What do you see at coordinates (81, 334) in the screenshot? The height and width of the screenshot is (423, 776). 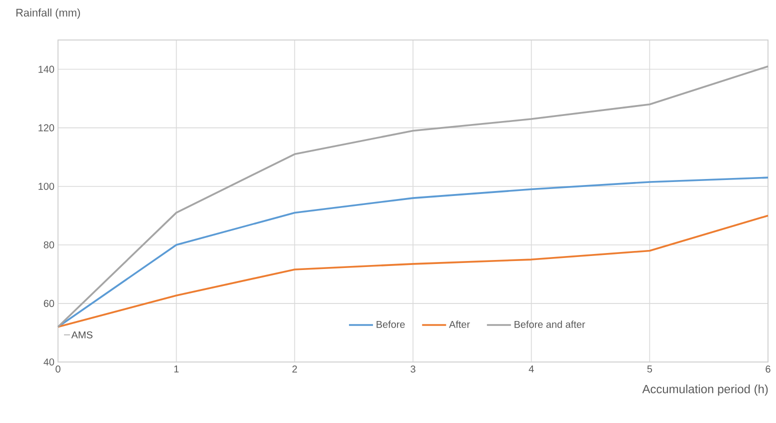 I see `annotation: AMS` at bounding box center [81, 334].